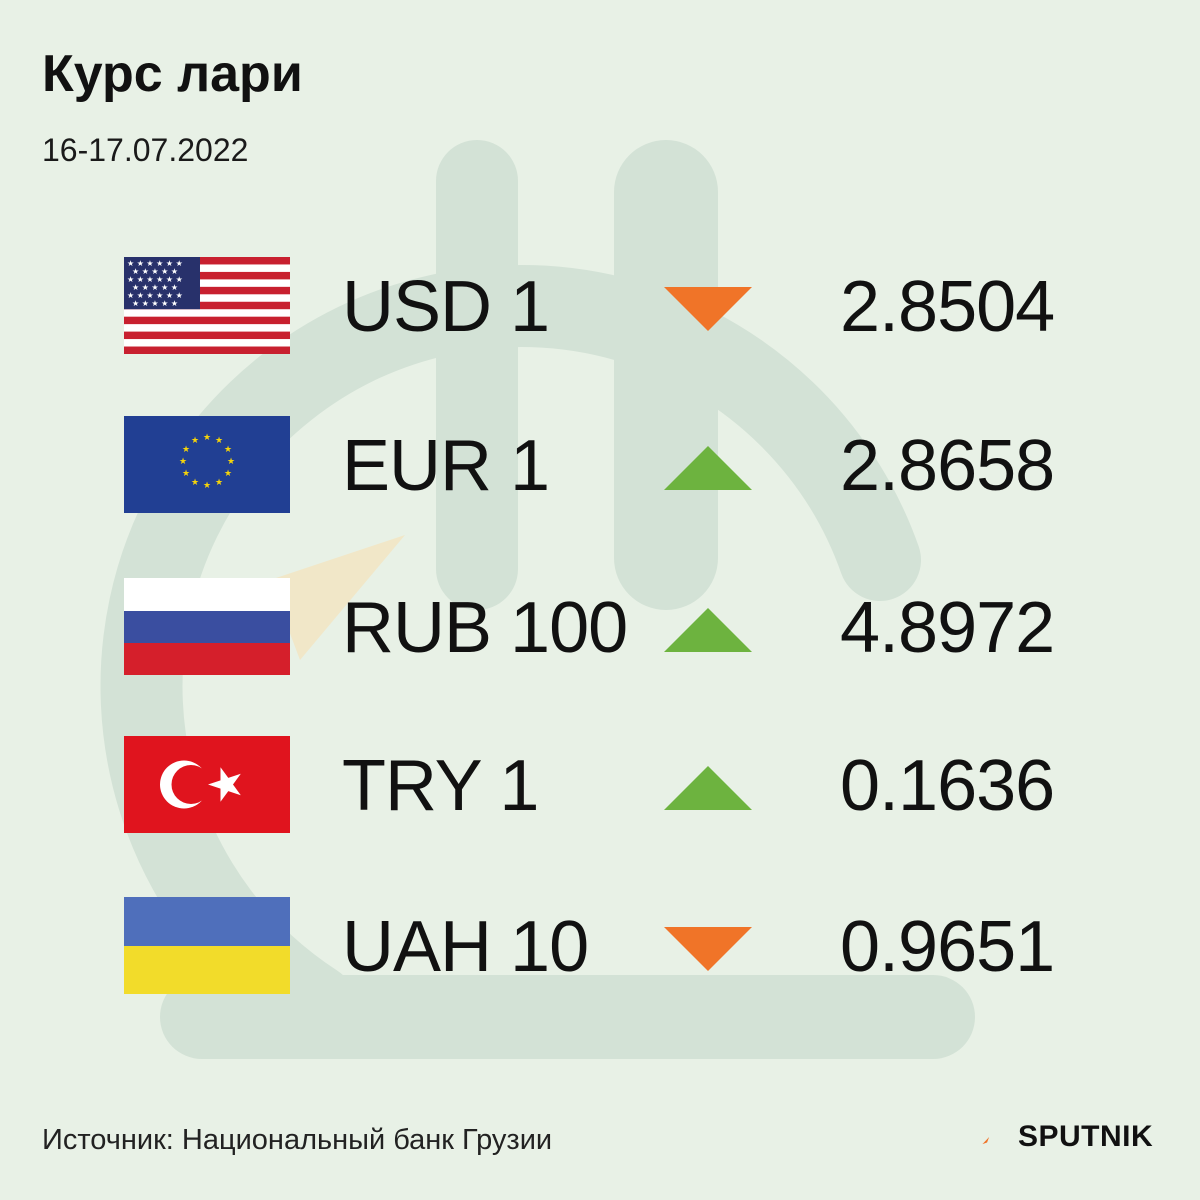  Describe the element at coordinates (947, 307) in the screenshot. I see `rate-value: 2.8504` at that location.